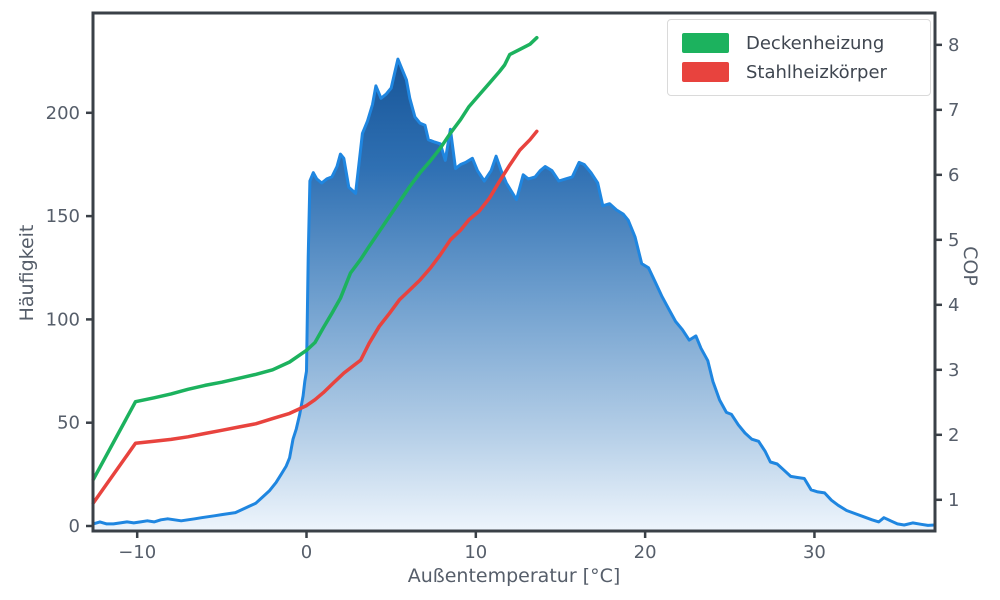 The height and width of the screenshot is (600, 1000). What do you see at coordinates (137, 552) in the screenshot?
I see `x-tick-label: −10` at bounding box center [137, 552].